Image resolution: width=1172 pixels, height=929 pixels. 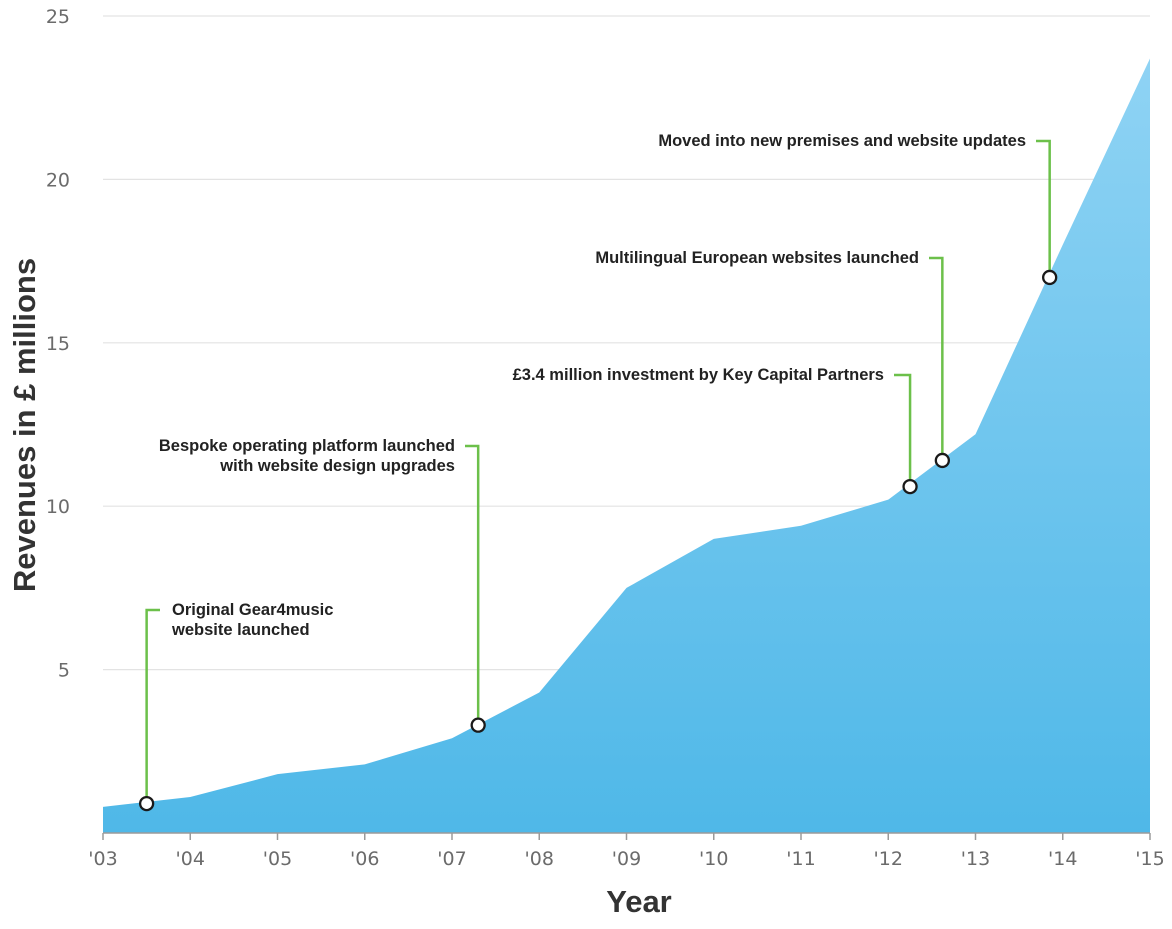 What do you see at coordinates (639, 901) in the screenshot?
I see `x-axis-title: Year` at bounding box center [639, 901].